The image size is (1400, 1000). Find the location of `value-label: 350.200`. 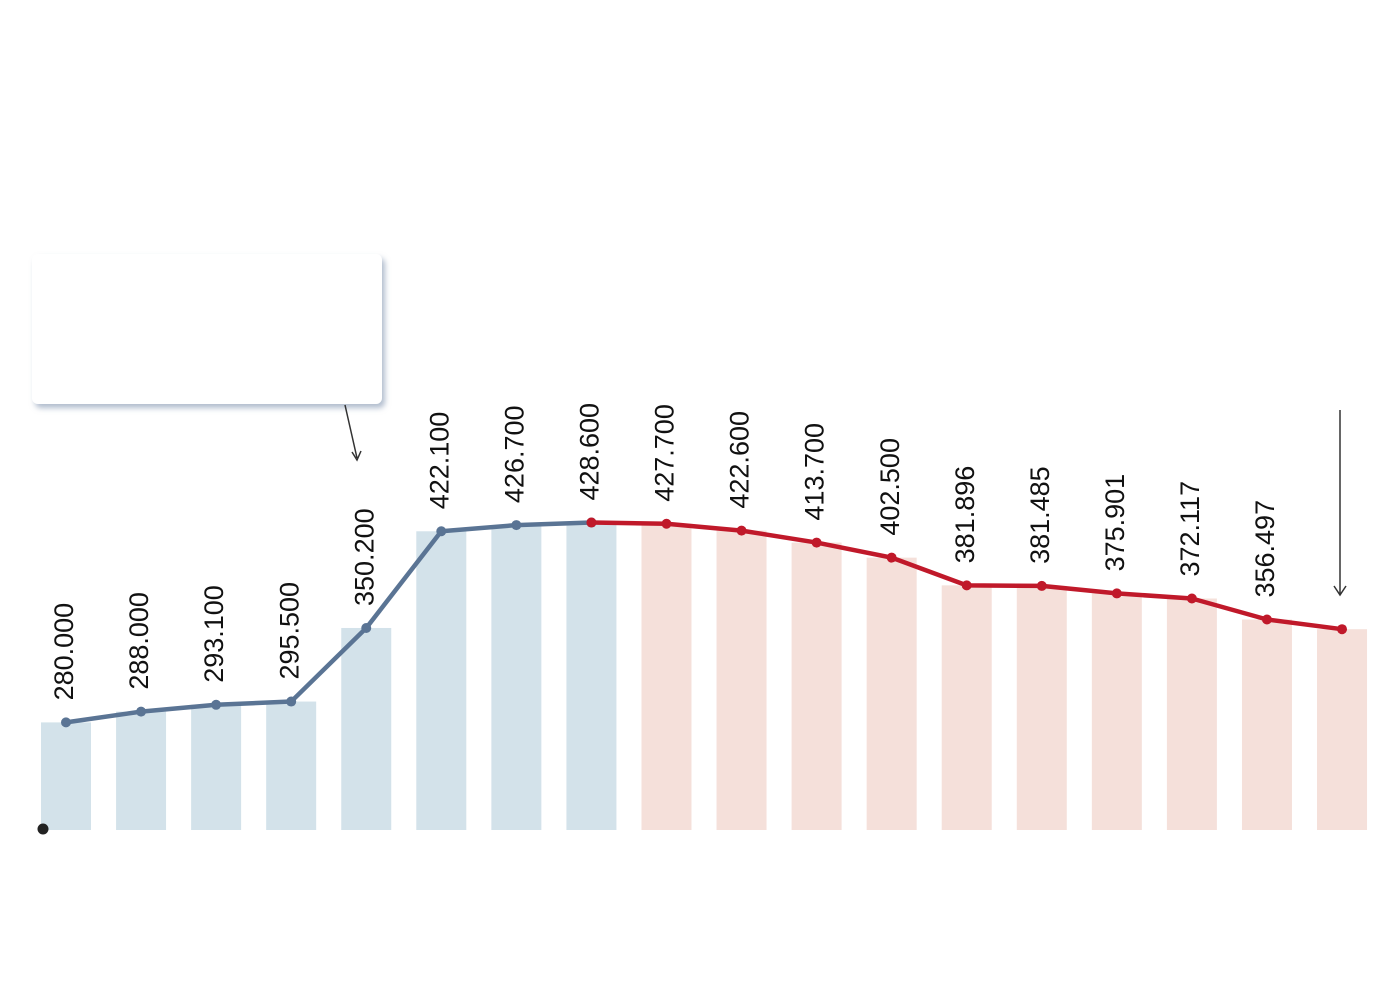

value-label: 350.200 is located at coordinates (364, 557).